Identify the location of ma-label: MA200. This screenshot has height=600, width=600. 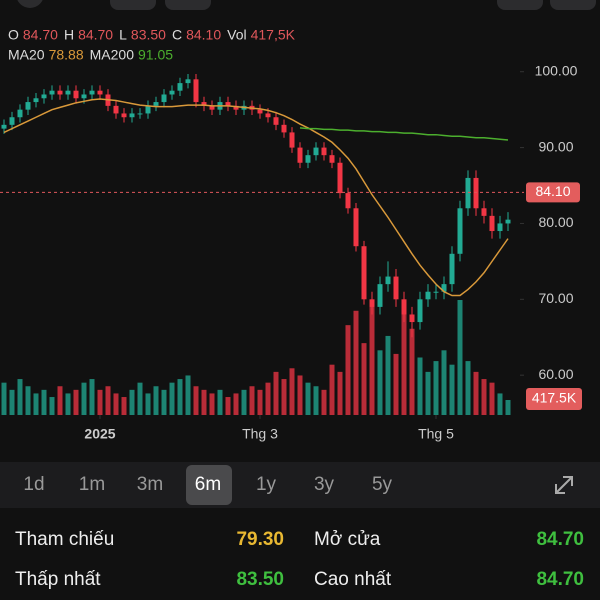
(112, 55).